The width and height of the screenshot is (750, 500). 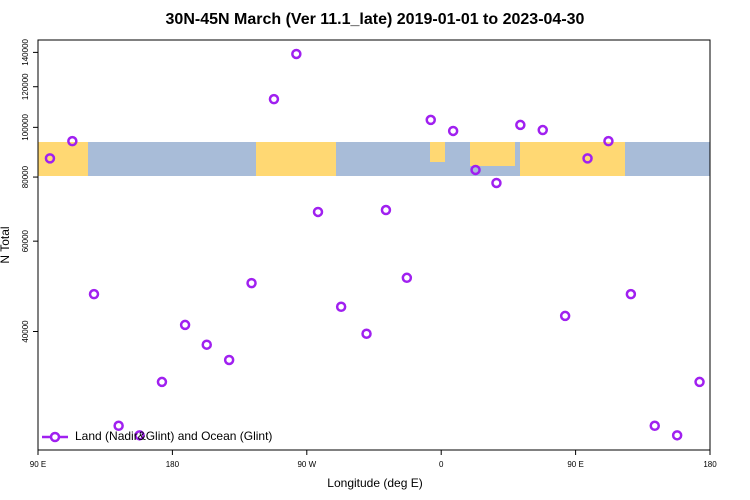 What do you see at coordinates (25, 86) in the screenshot?
I see `y-tick-label: 120000` at bounding box center [25, 86].